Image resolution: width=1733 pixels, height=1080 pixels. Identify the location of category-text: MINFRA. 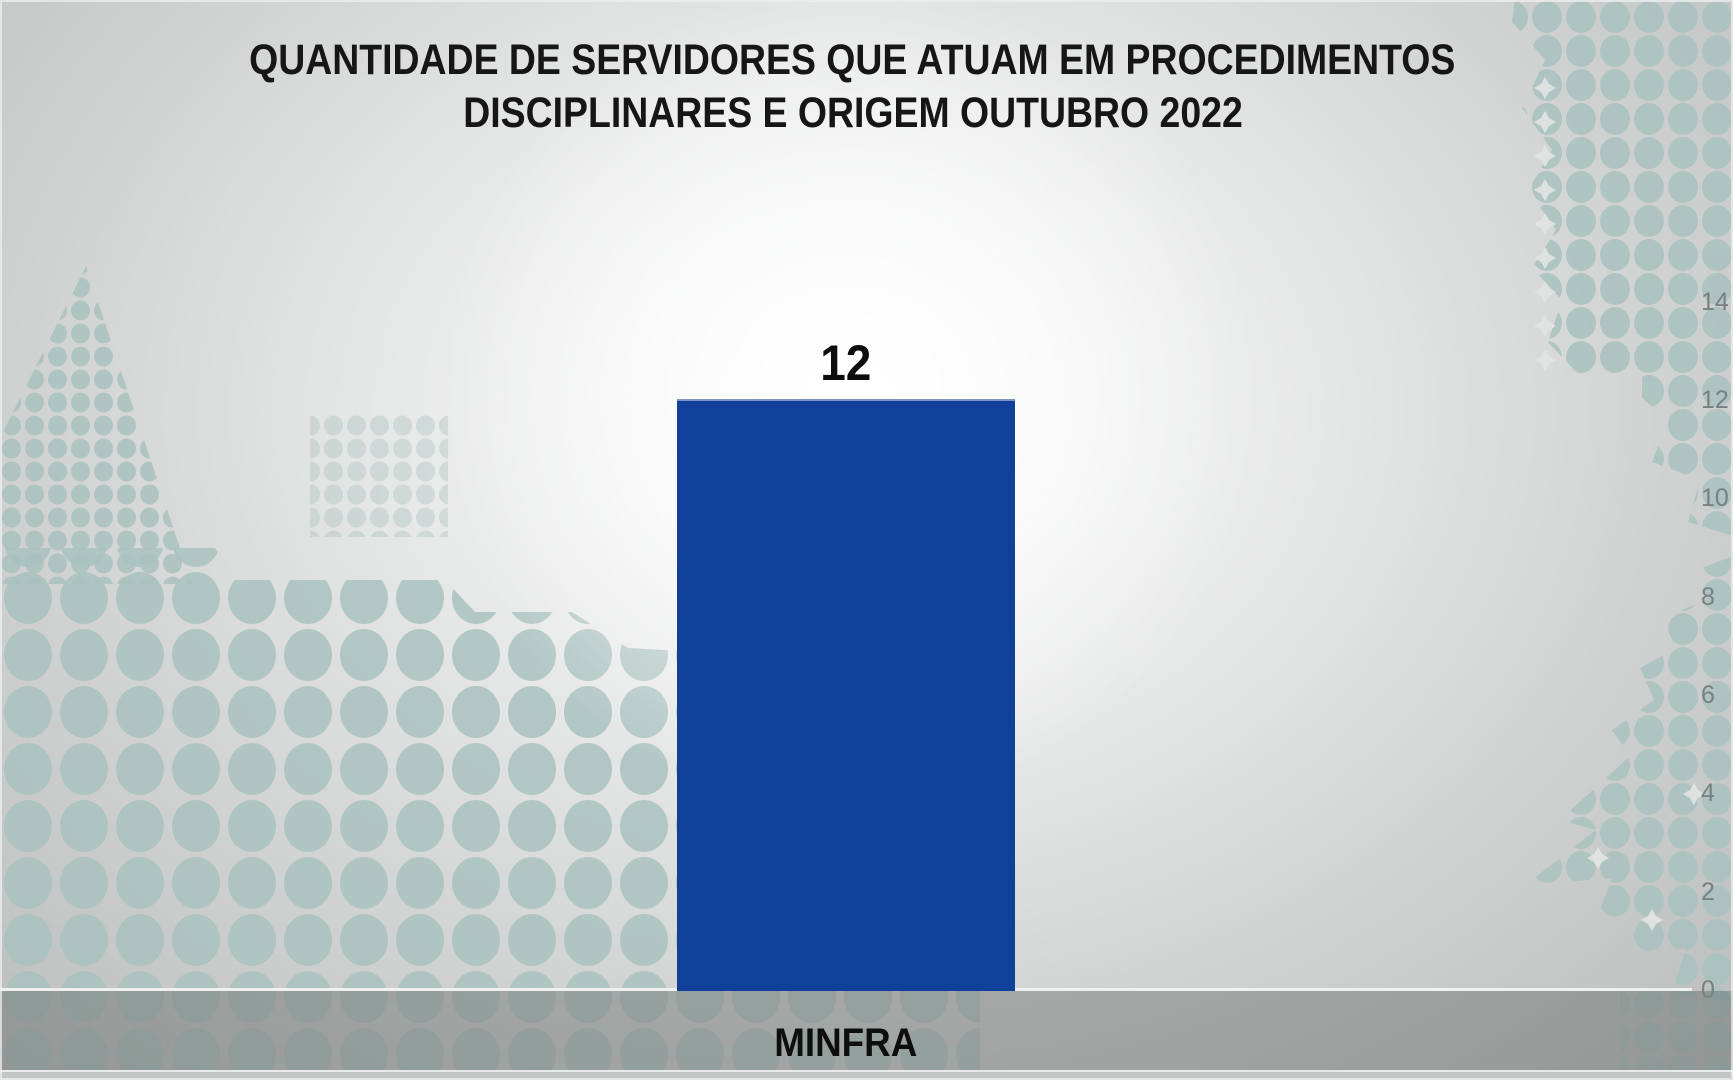
(846, 1043).